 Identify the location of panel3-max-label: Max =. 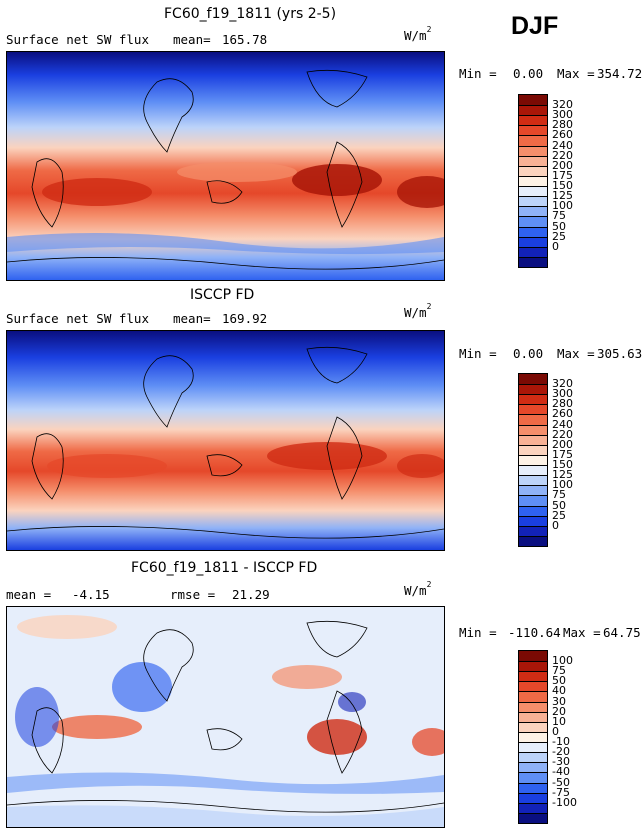
(582, 632).